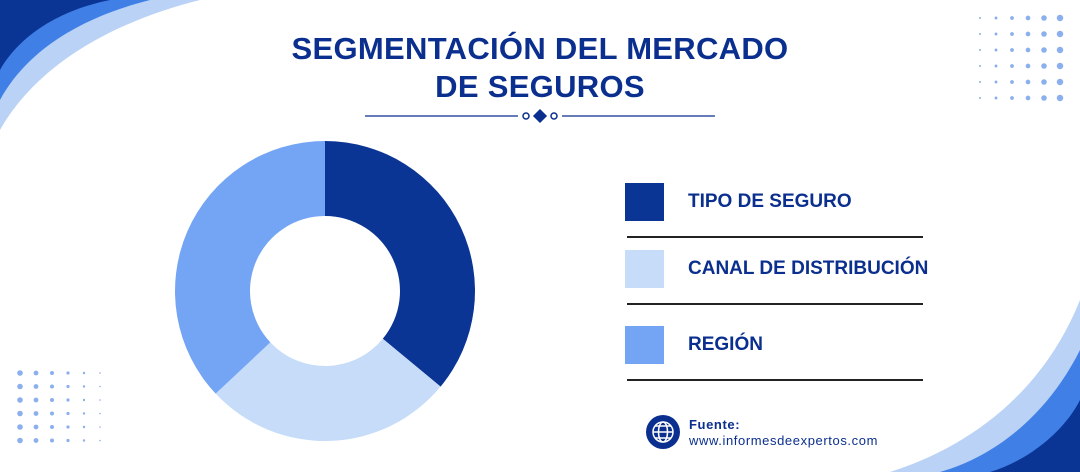 The height and width of the screenshot is (472, 1080). Describe the element at coordinates (808, 268) in the screenshot. I see `legend-text: CANAL DE DISTRIBUCIÓN` at that location.